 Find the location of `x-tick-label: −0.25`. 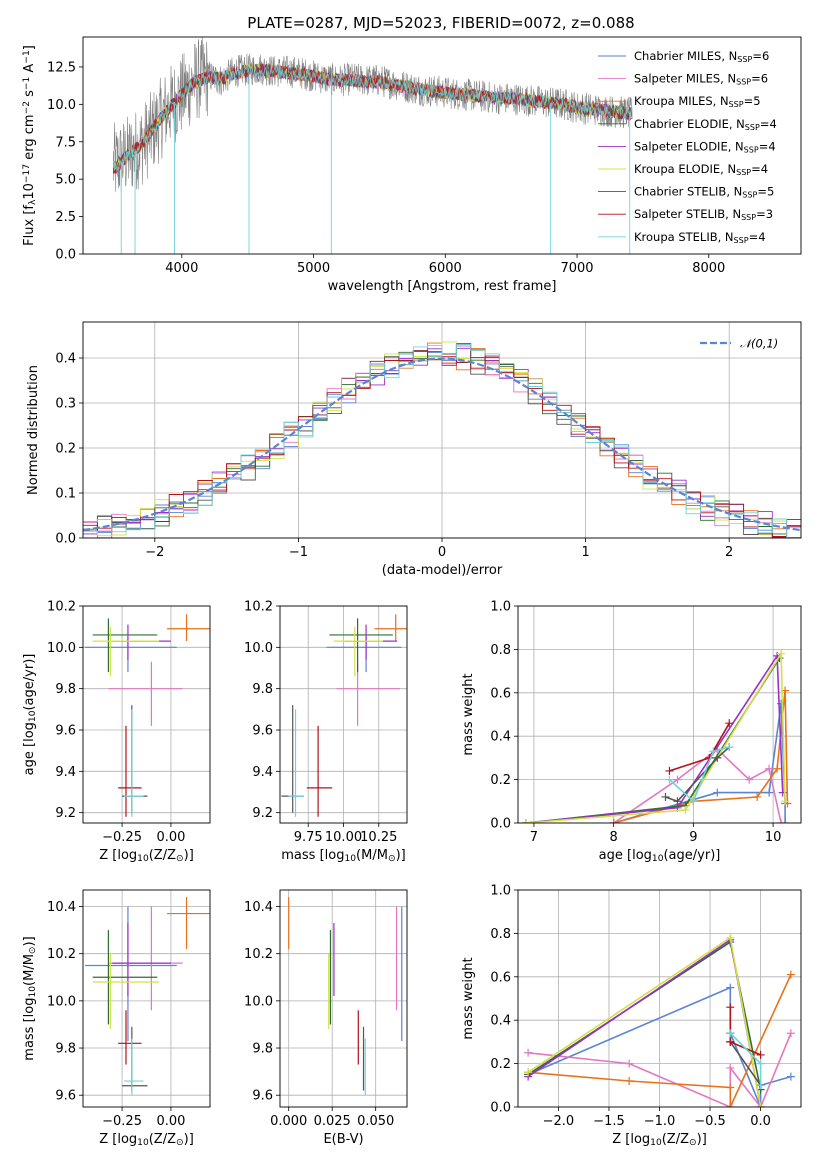

x-tick-label: −0.25 is located at coordinates (122, 837).